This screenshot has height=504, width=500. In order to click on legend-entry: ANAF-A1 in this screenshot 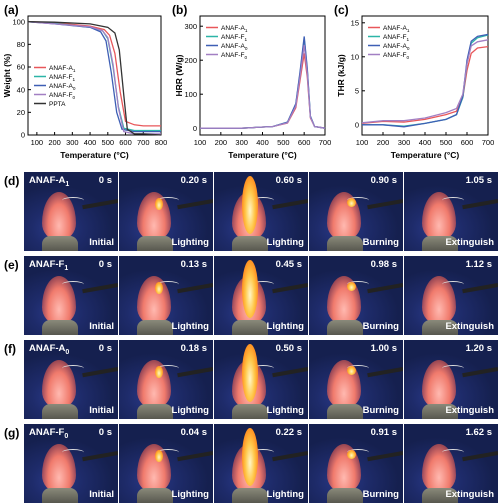, I will do `click(234, 29)`.